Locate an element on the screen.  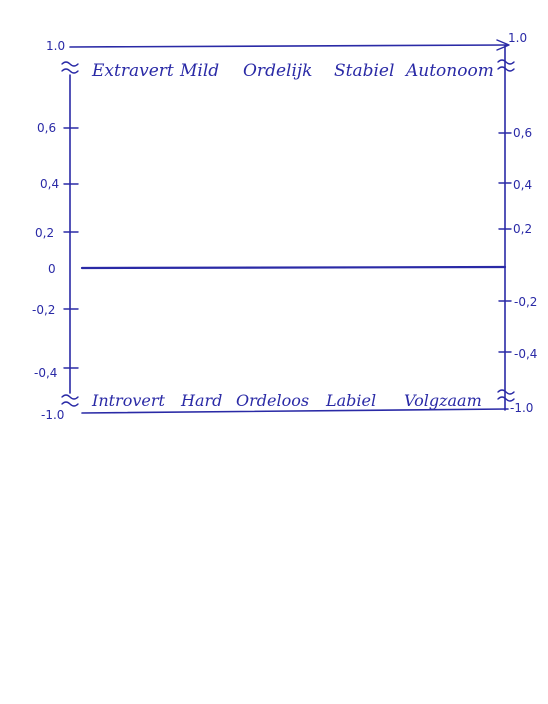
zero-line is located at coordinates (293, 267).